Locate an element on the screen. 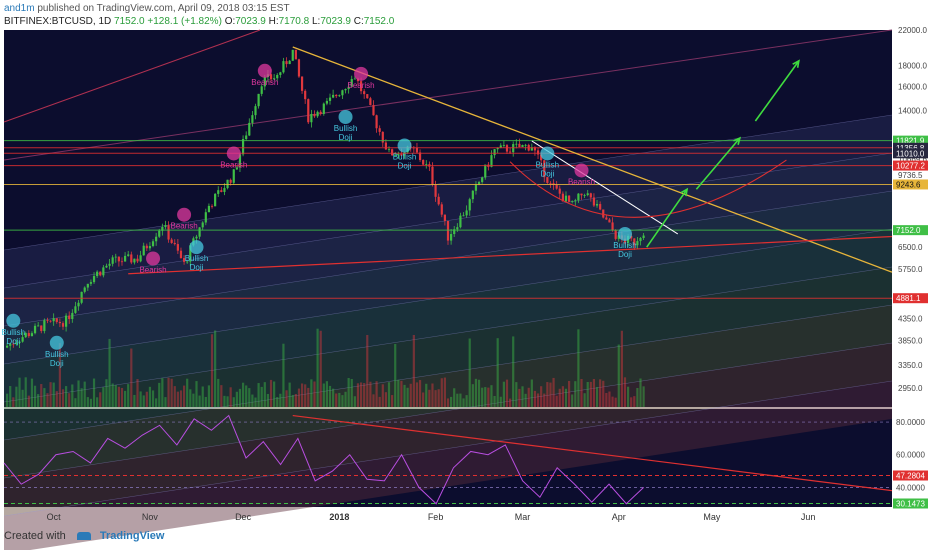 The height and width of the screenshot is (550, 932). price-marker-label: 11821.9 is located at coordinates (910, 141).